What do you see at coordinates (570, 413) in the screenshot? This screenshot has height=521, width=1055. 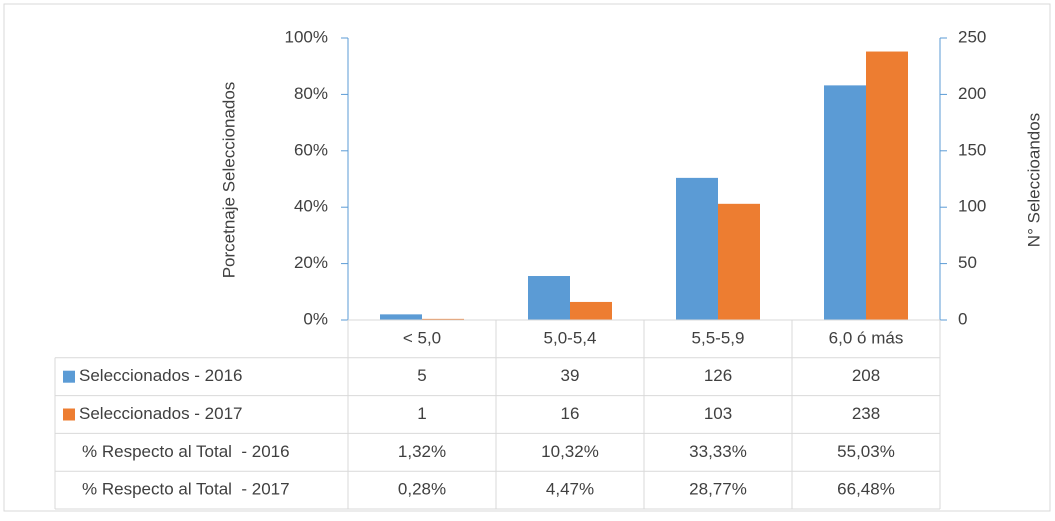 I see `table-cell: 16` at bounding box center [570, 413].